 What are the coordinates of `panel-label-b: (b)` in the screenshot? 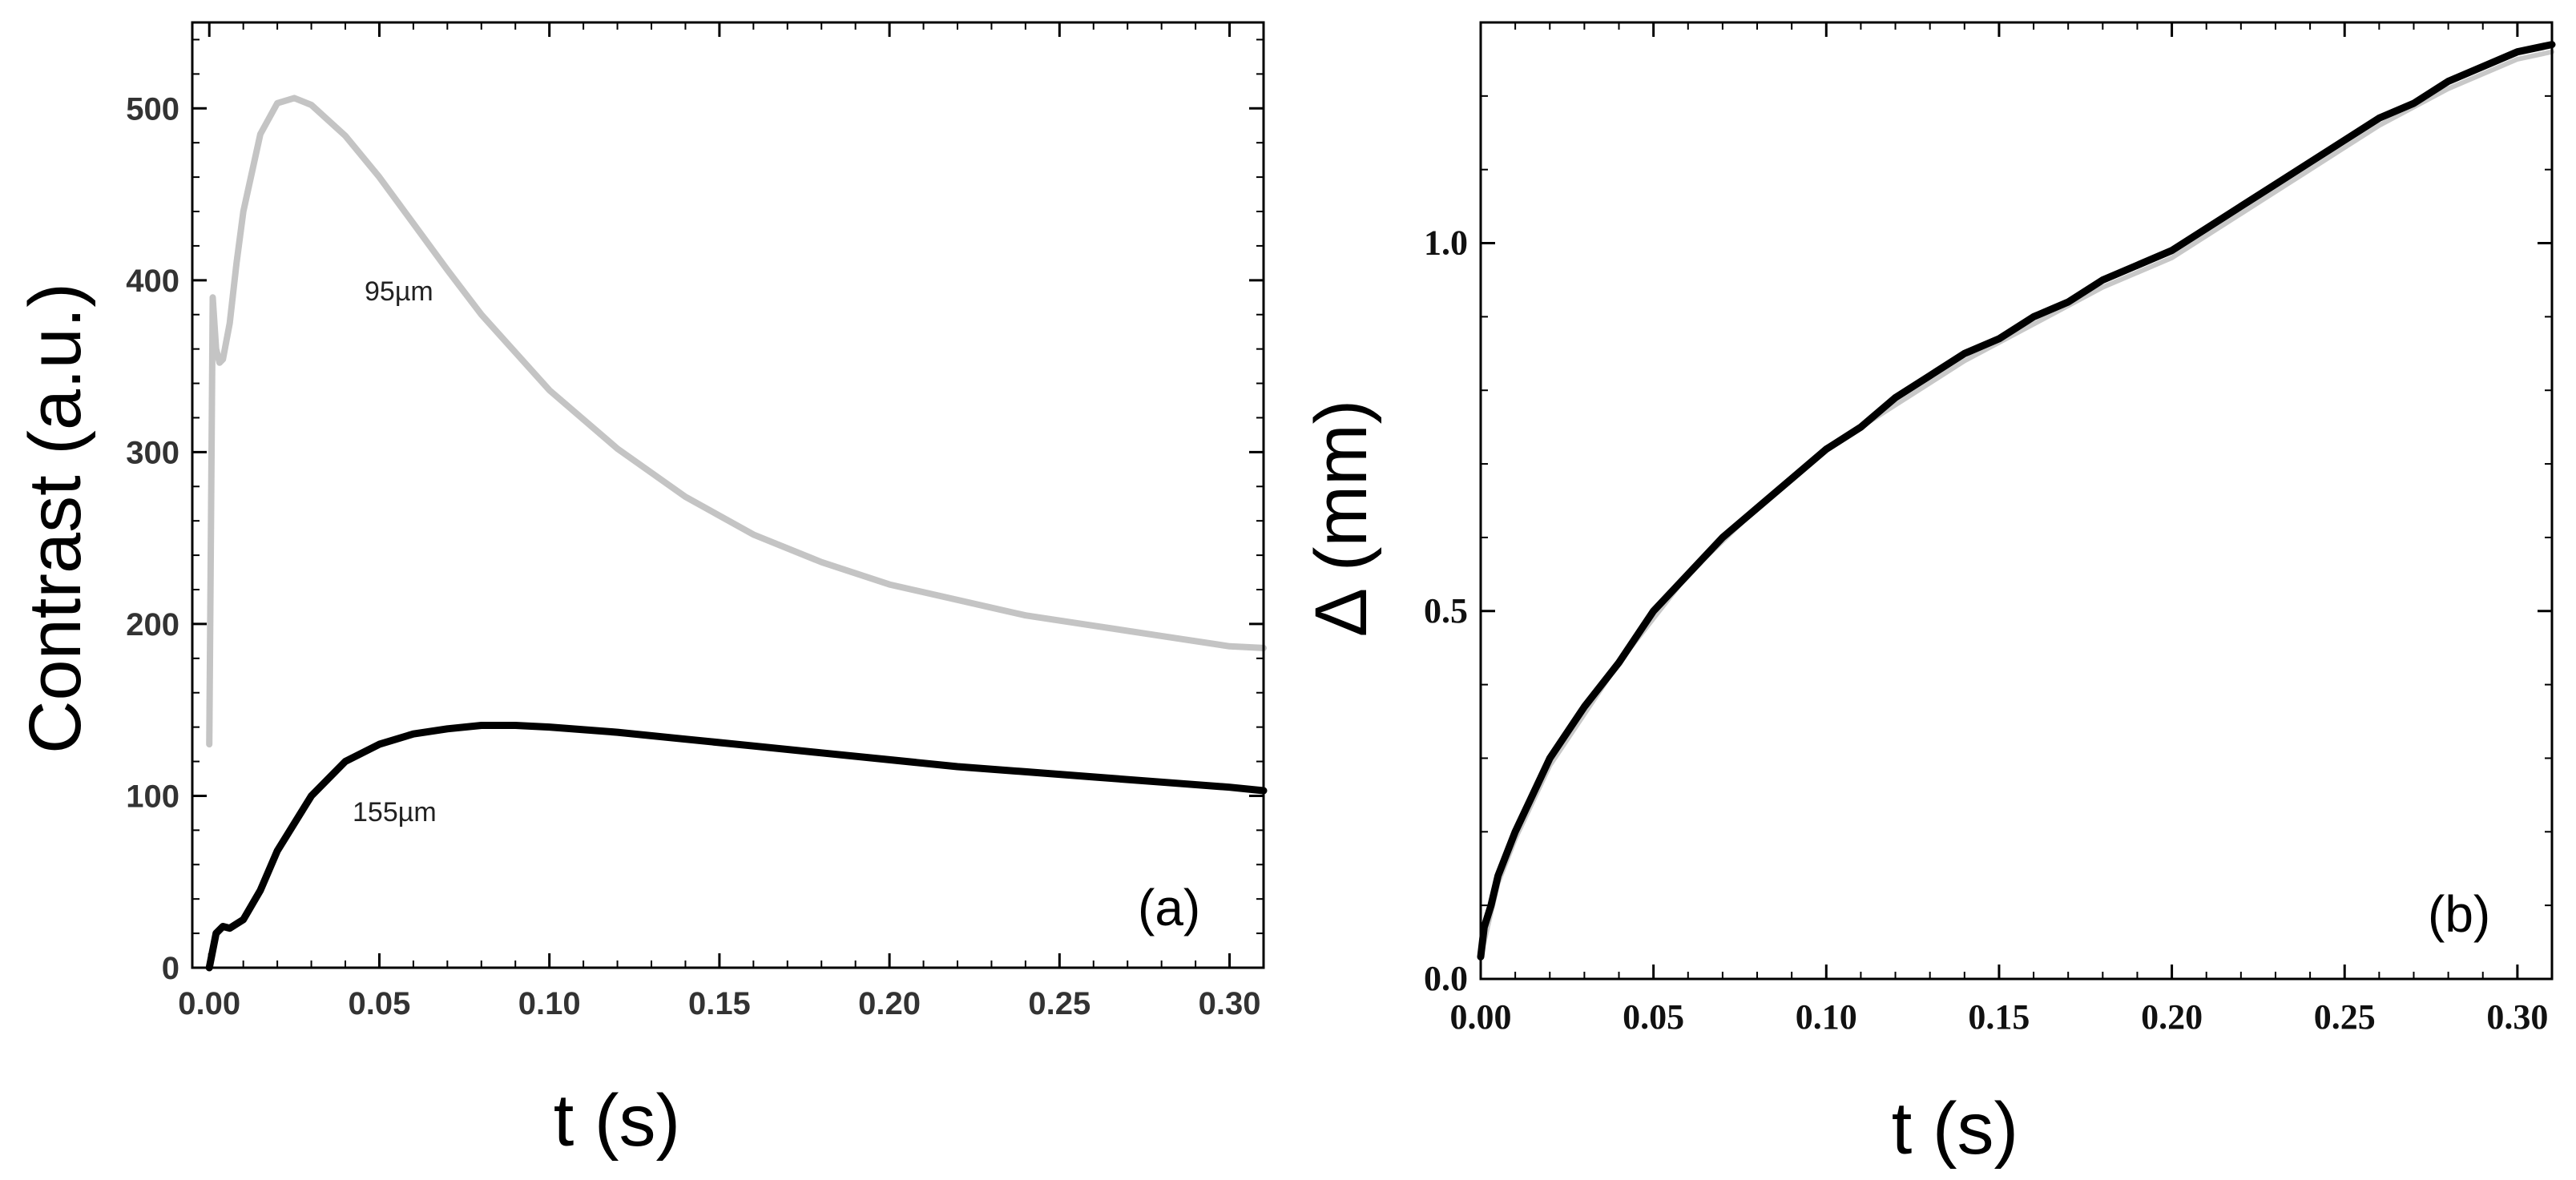 It's located at (2459, 914).